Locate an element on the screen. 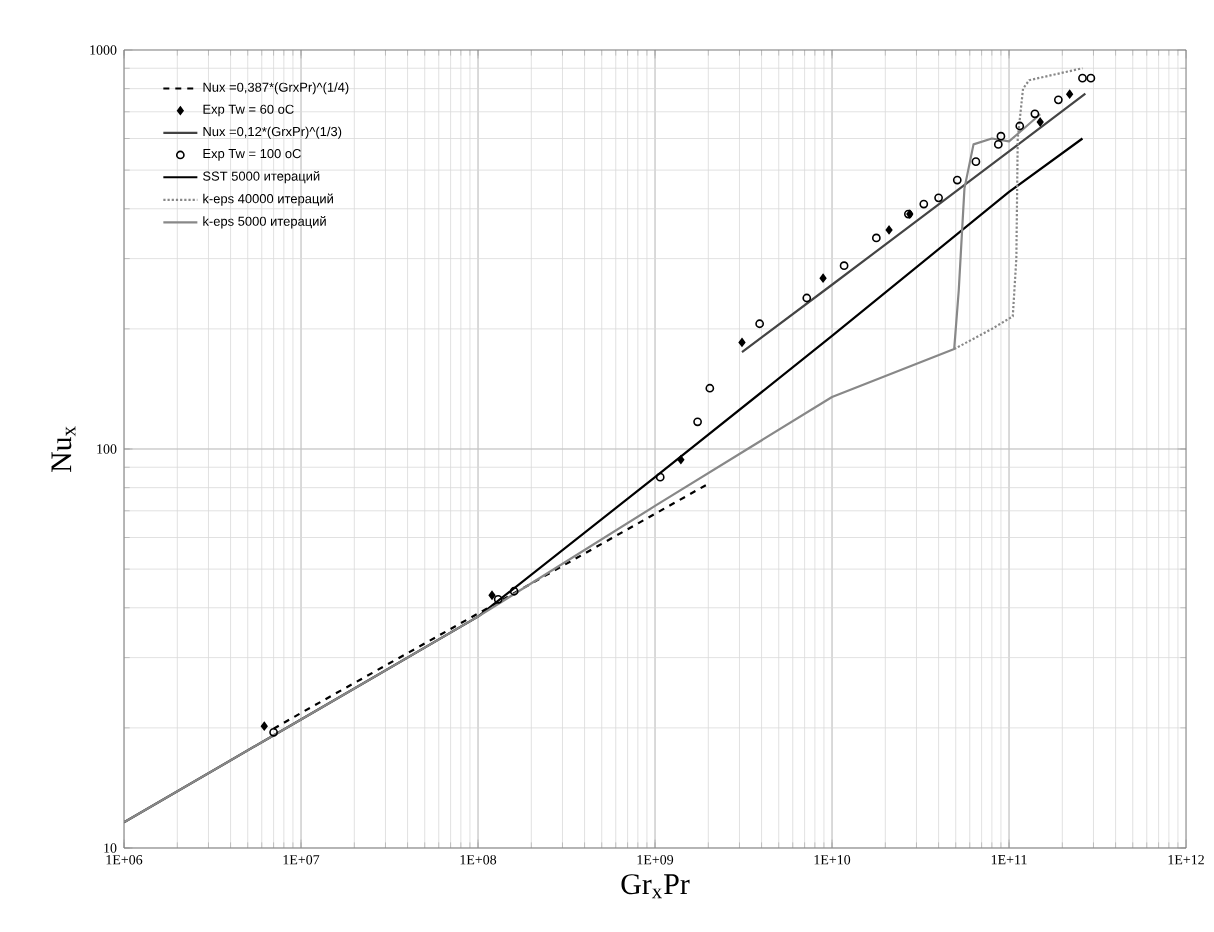 Image resolution: width=1214 pixels, height=932 pixels. y-axis-title: Nu$_{x}$ is located at coordinates (63, 449).